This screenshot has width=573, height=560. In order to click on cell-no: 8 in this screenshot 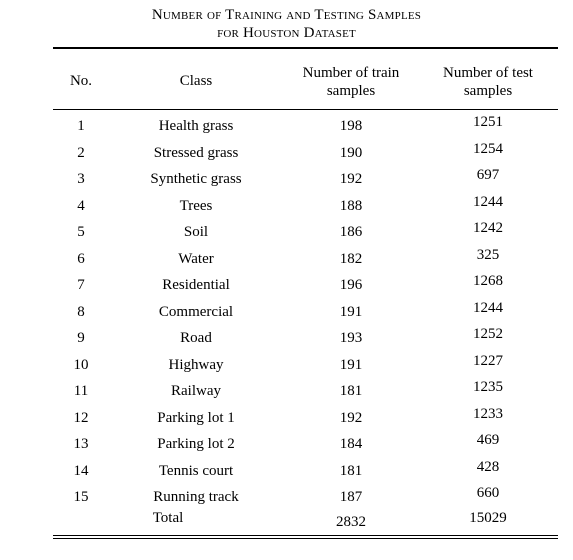, I will do `click(81, 311)`.